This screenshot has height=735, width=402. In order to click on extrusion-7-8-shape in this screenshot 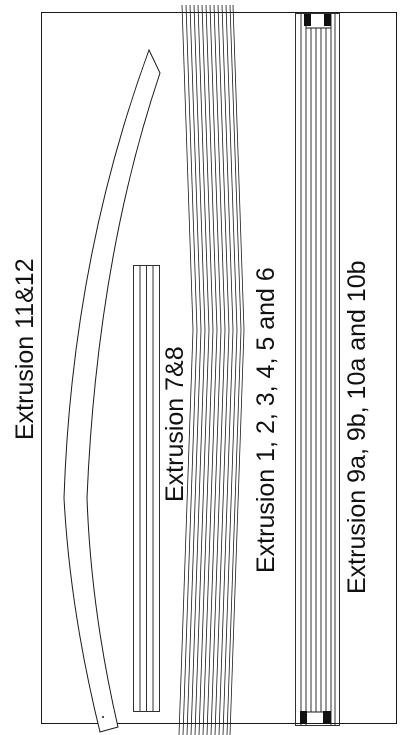, I will do `click(146, 488)`.